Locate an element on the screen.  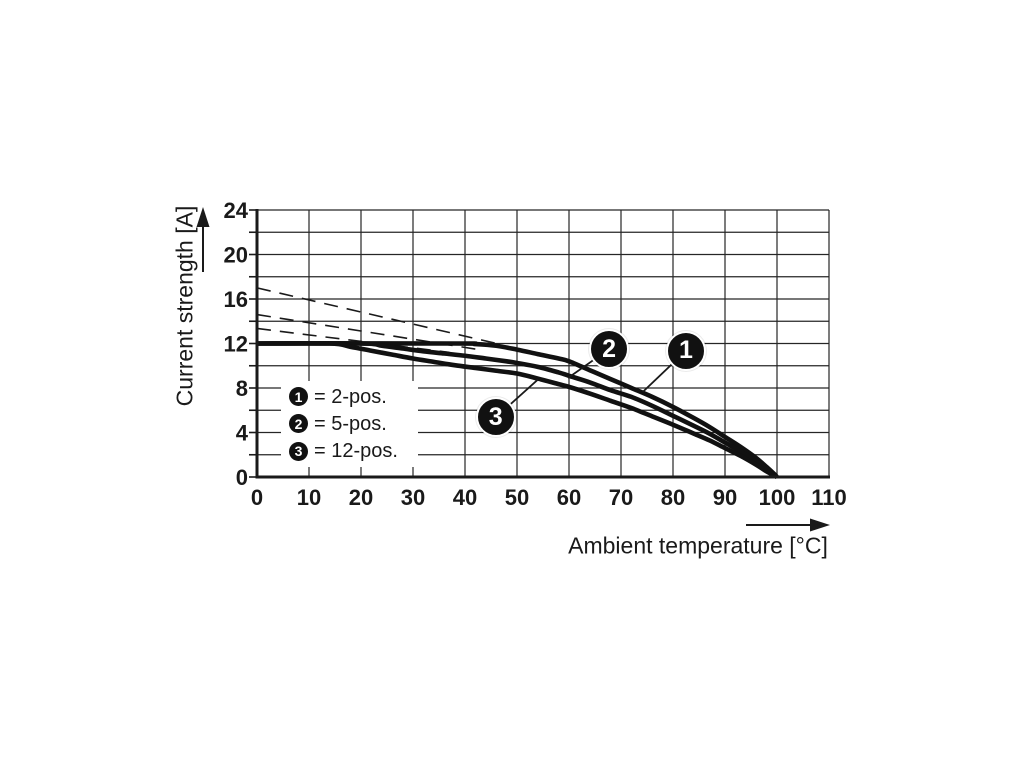
series-1-marker-icon: 1 is located at coordinates (298, 397).